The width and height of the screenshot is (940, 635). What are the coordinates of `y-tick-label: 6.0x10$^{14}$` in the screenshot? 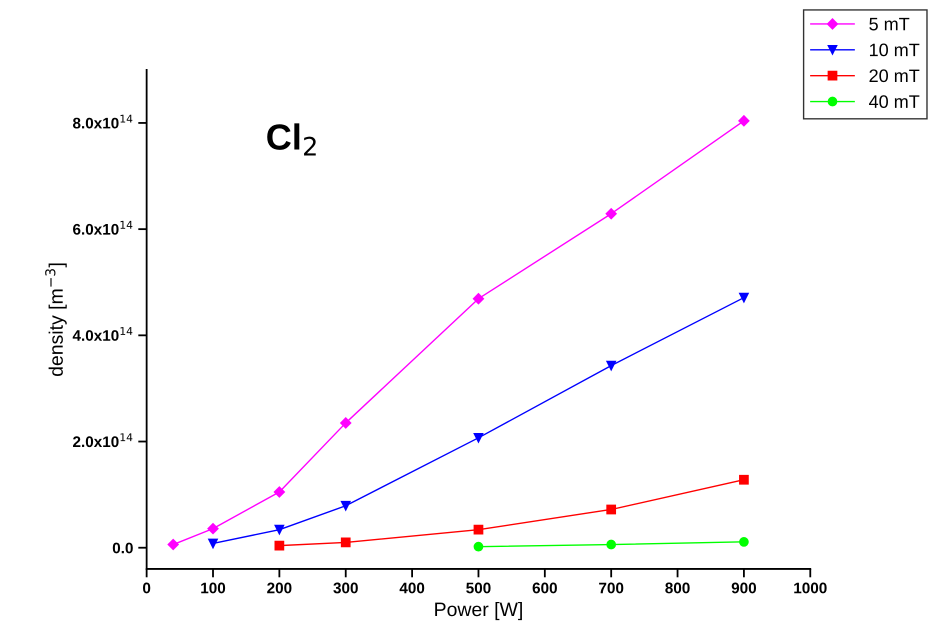 It's located at (102, 227).